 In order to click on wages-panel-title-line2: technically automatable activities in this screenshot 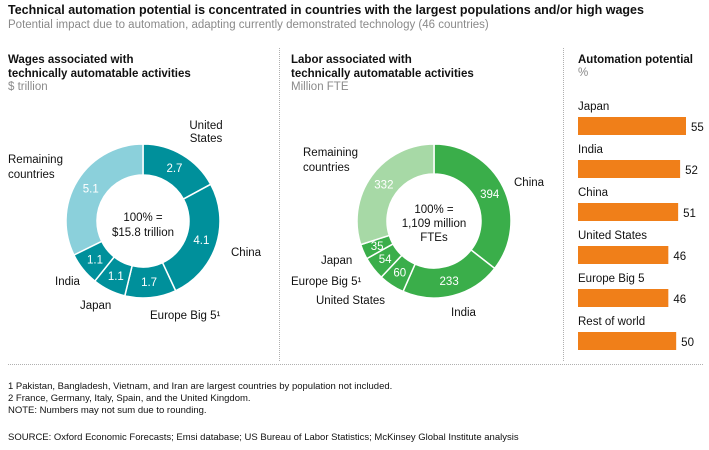, I will do `click(99, 74)`.